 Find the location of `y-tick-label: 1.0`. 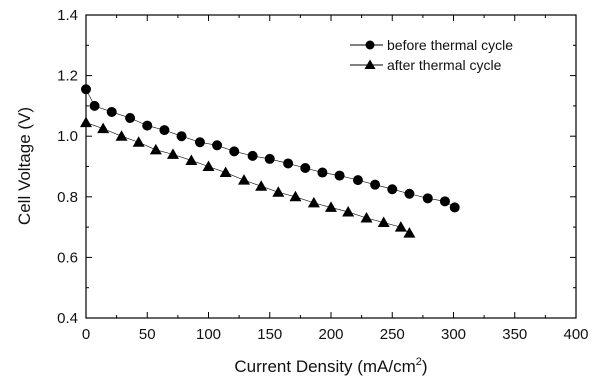

y-tick-label: 1.0 is located at coordinates (67, 136).